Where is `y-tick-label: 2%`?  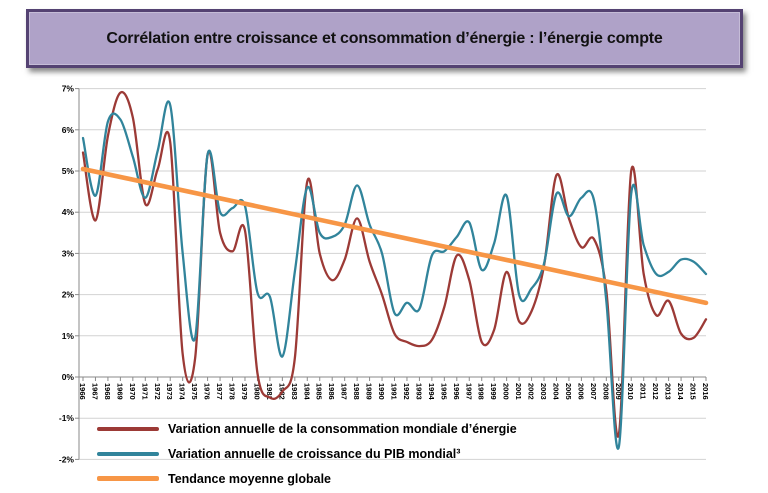
y-tick-label: 2% is located at coordinates (68, 295).